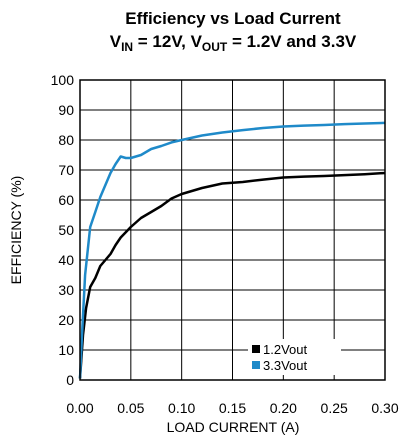 The image size is (401, 438). I want to click on legend-background, so click(294, 357).